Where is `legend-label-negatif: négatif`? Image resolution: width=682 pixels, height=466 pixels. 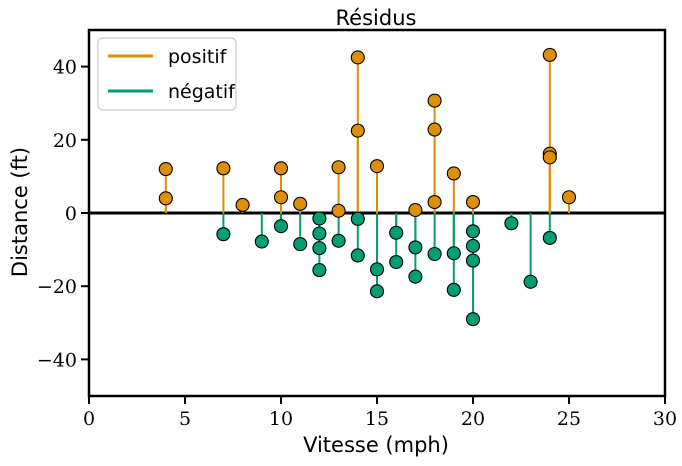 legend-label-negatif: négatif is located at coordinates (202, 92).